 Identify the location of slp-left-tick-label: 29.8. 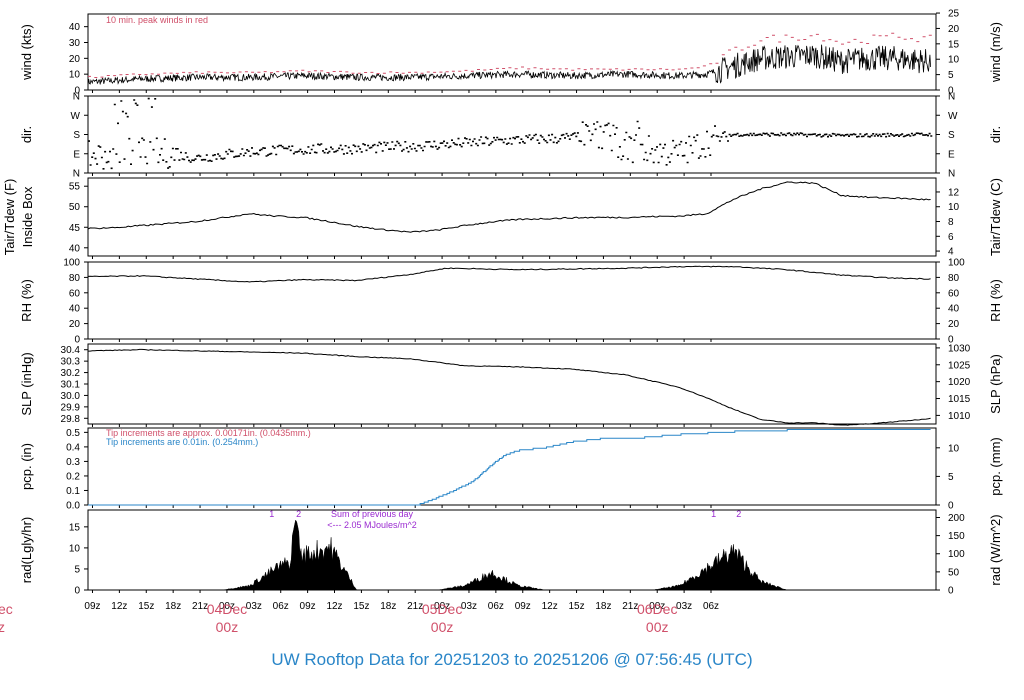
(71, 419).